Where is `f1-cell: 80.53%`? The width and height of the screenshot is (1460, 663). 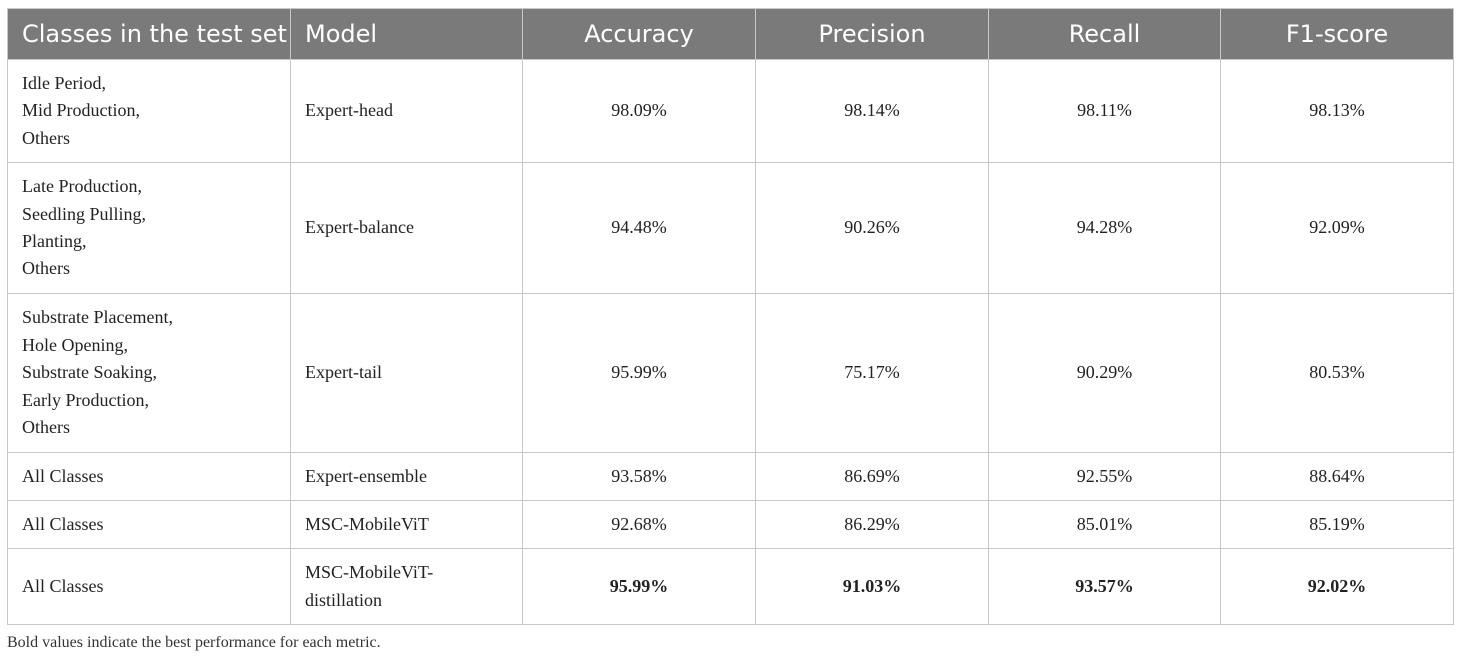 f1-cell: 80.53% is located at coordinates (1337, 373).